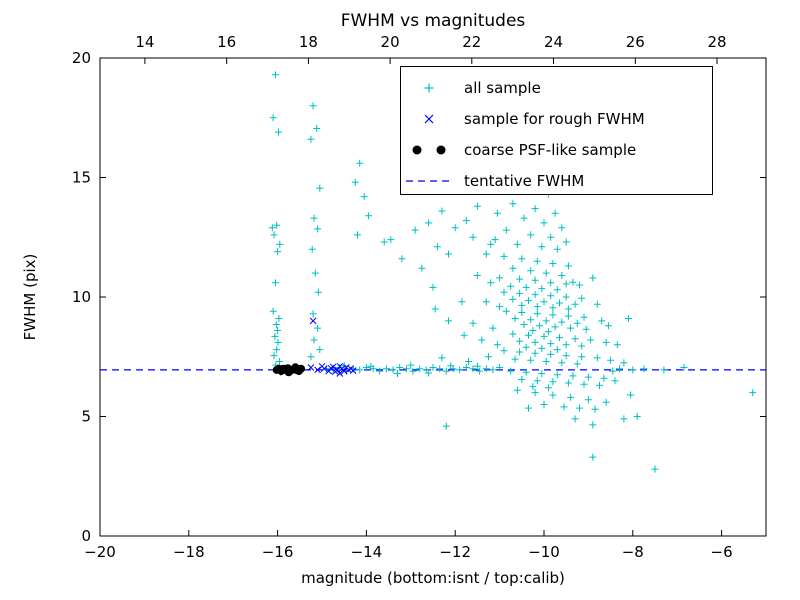  What do you see at coordinates (189, 552) in the screenshot?
I see `x-tick-label: −18` at bounding box center [189, 552].